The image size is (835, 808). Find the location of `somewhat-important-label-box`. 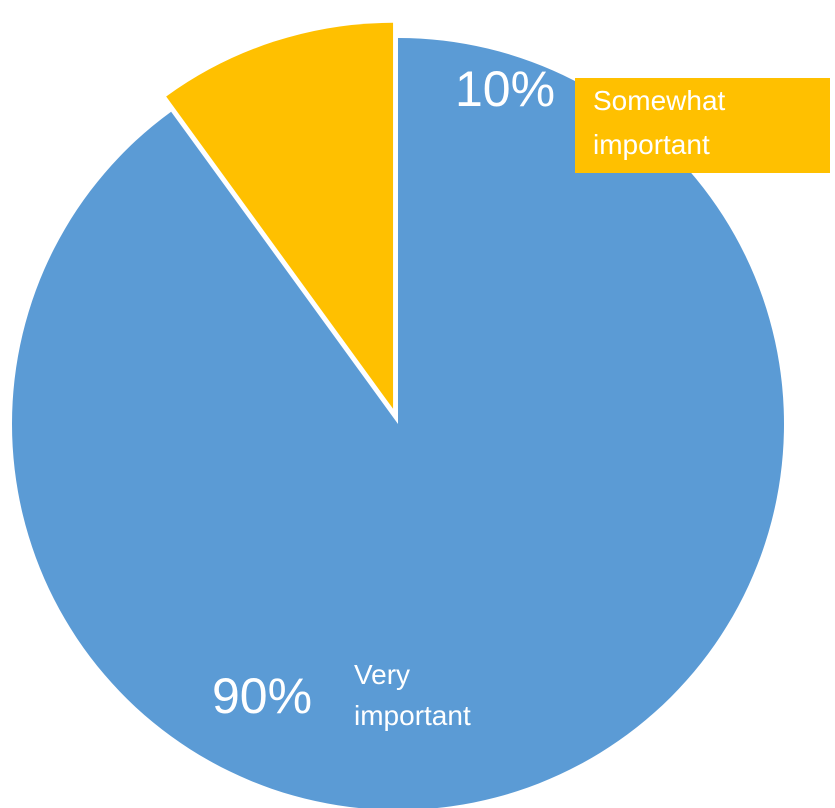

somewhat-important-label-box is located at coordinates (702, 125).